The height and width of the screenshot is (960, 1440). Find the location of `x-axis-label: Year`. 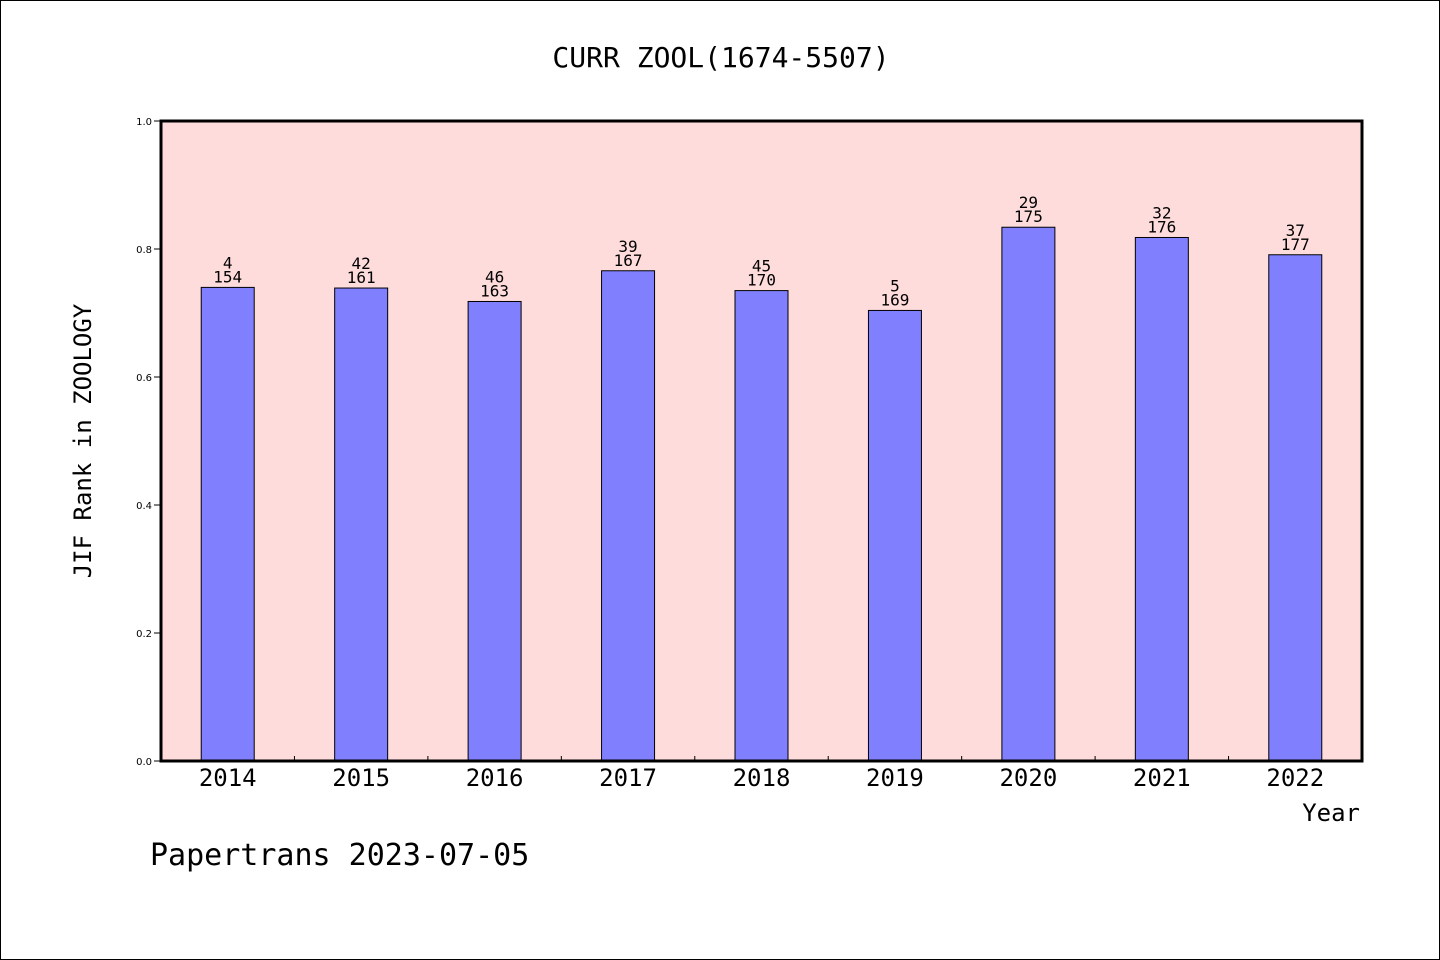

x-axis-label: Year is located at coordinates (1331, 813).